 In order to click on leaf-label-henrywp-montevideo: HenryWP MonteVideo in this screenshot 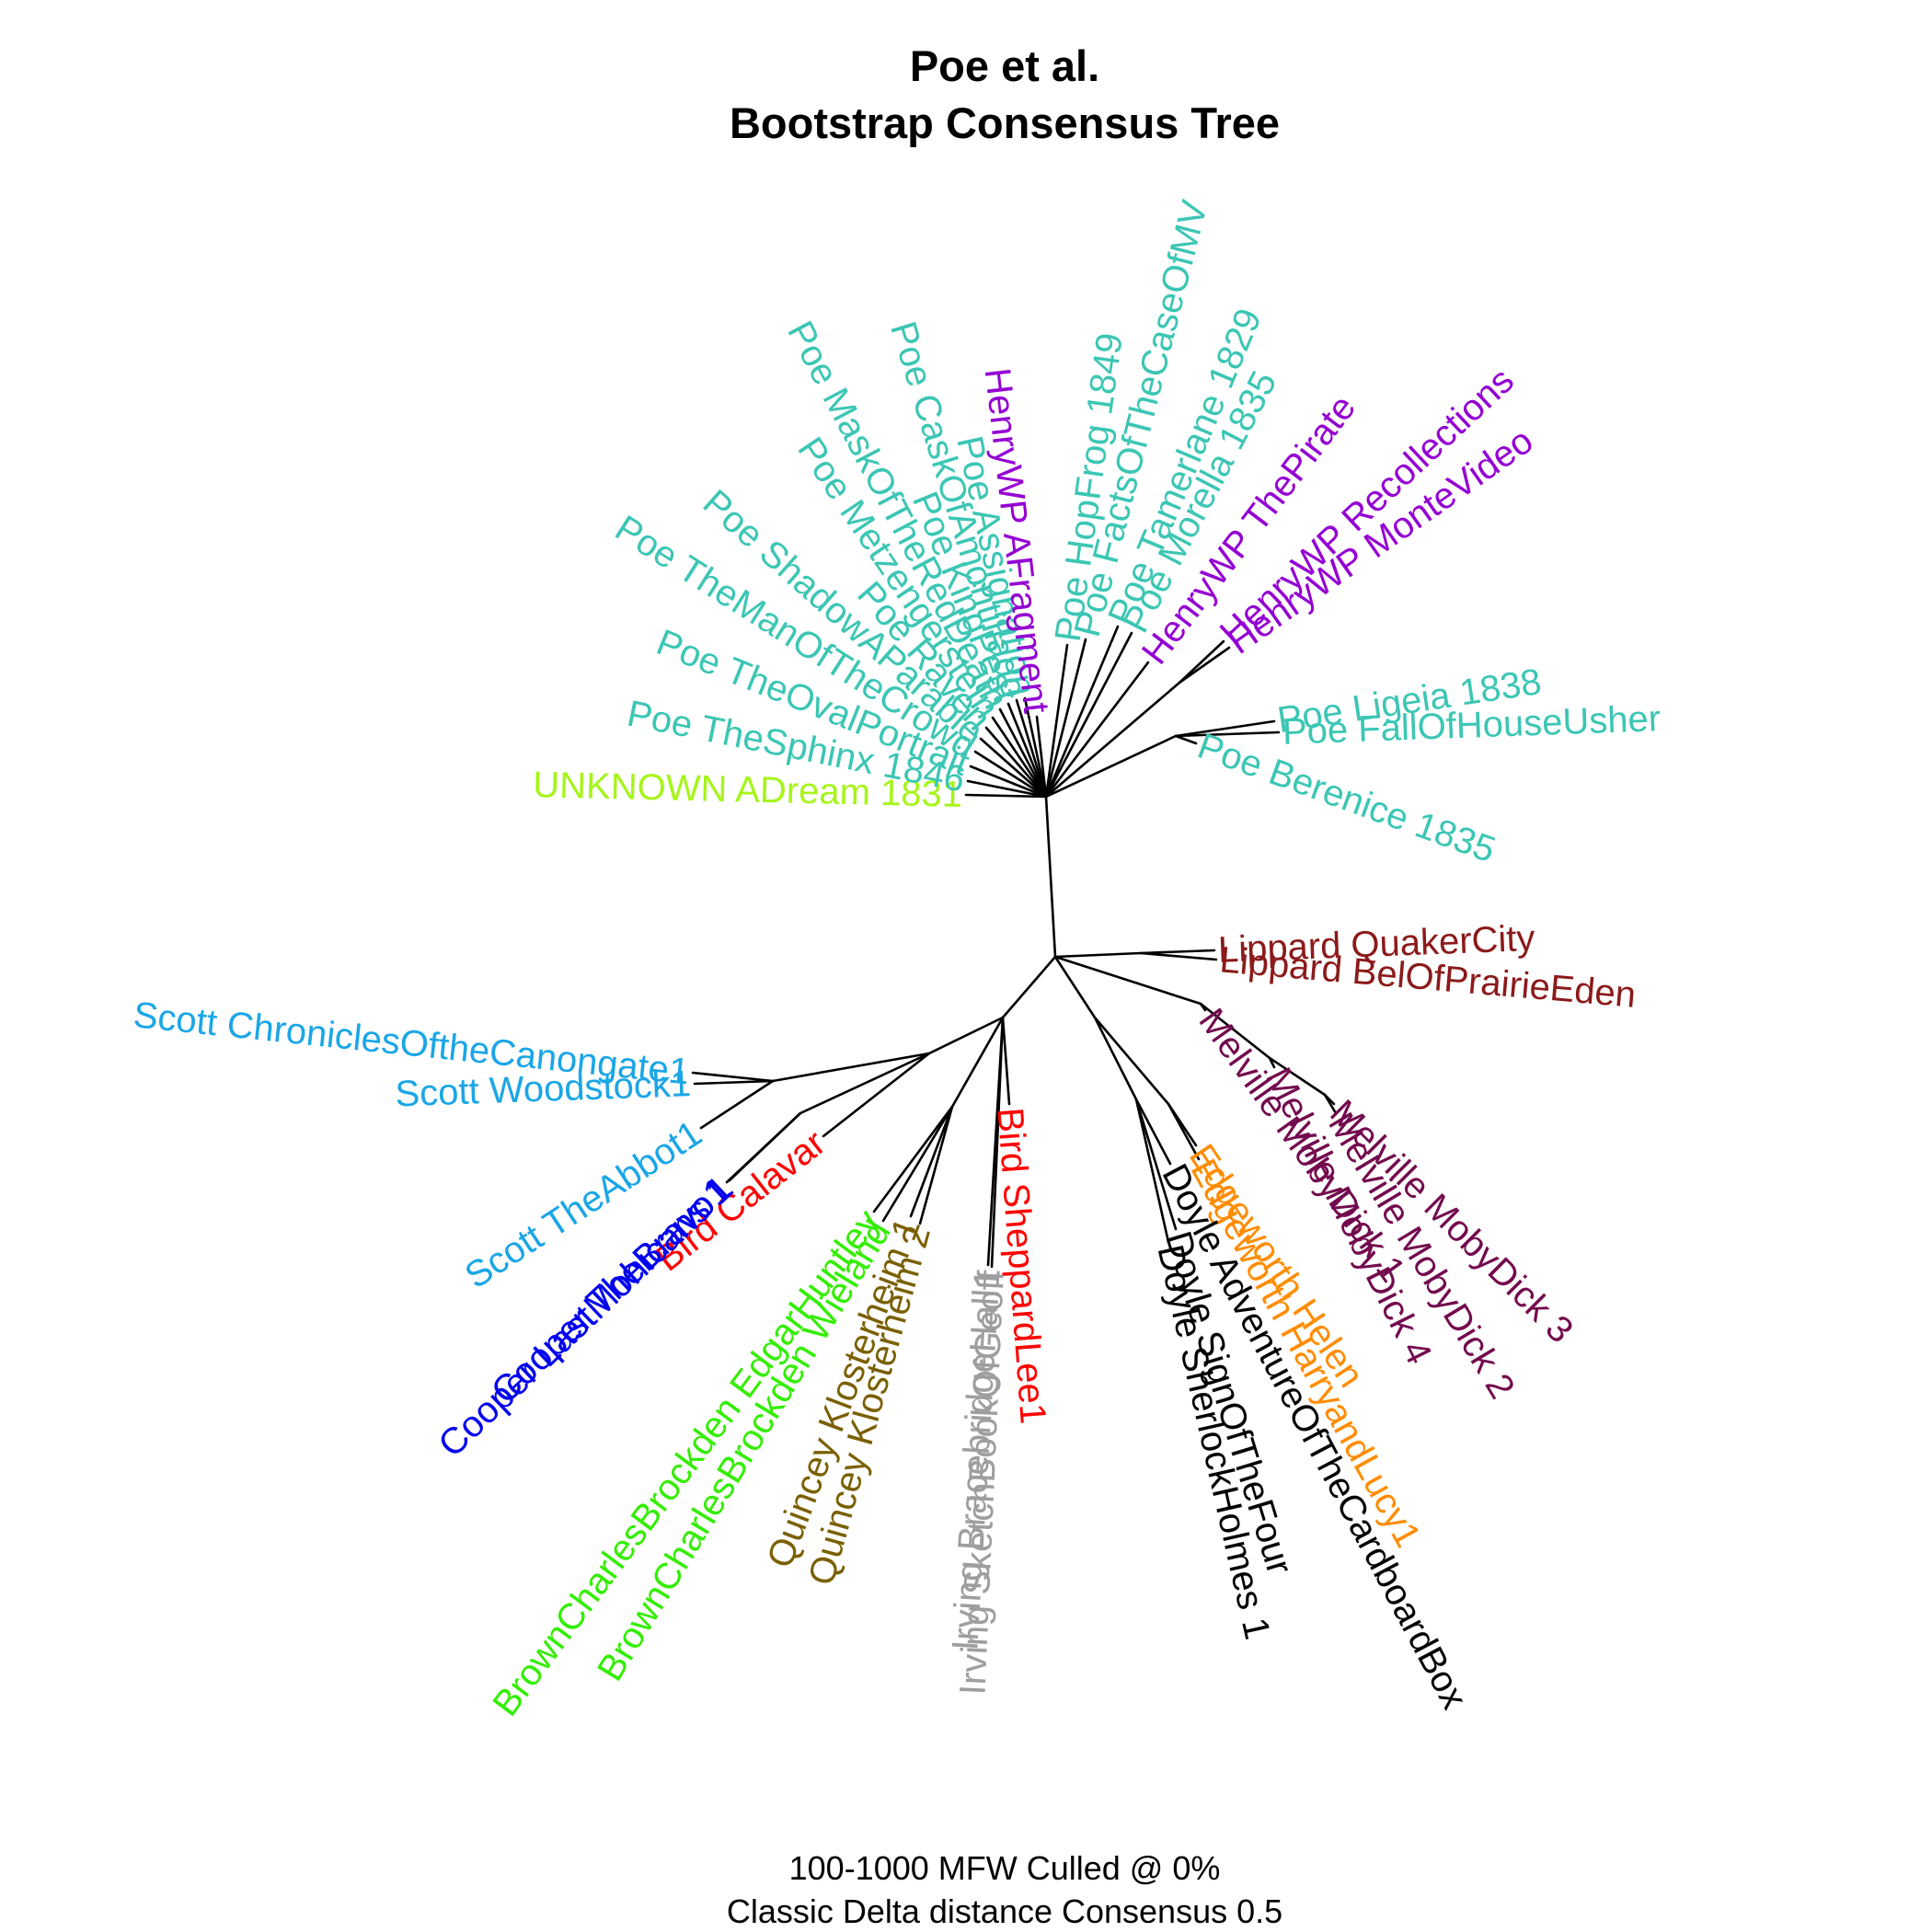, I will do `click(1381, 541)`.